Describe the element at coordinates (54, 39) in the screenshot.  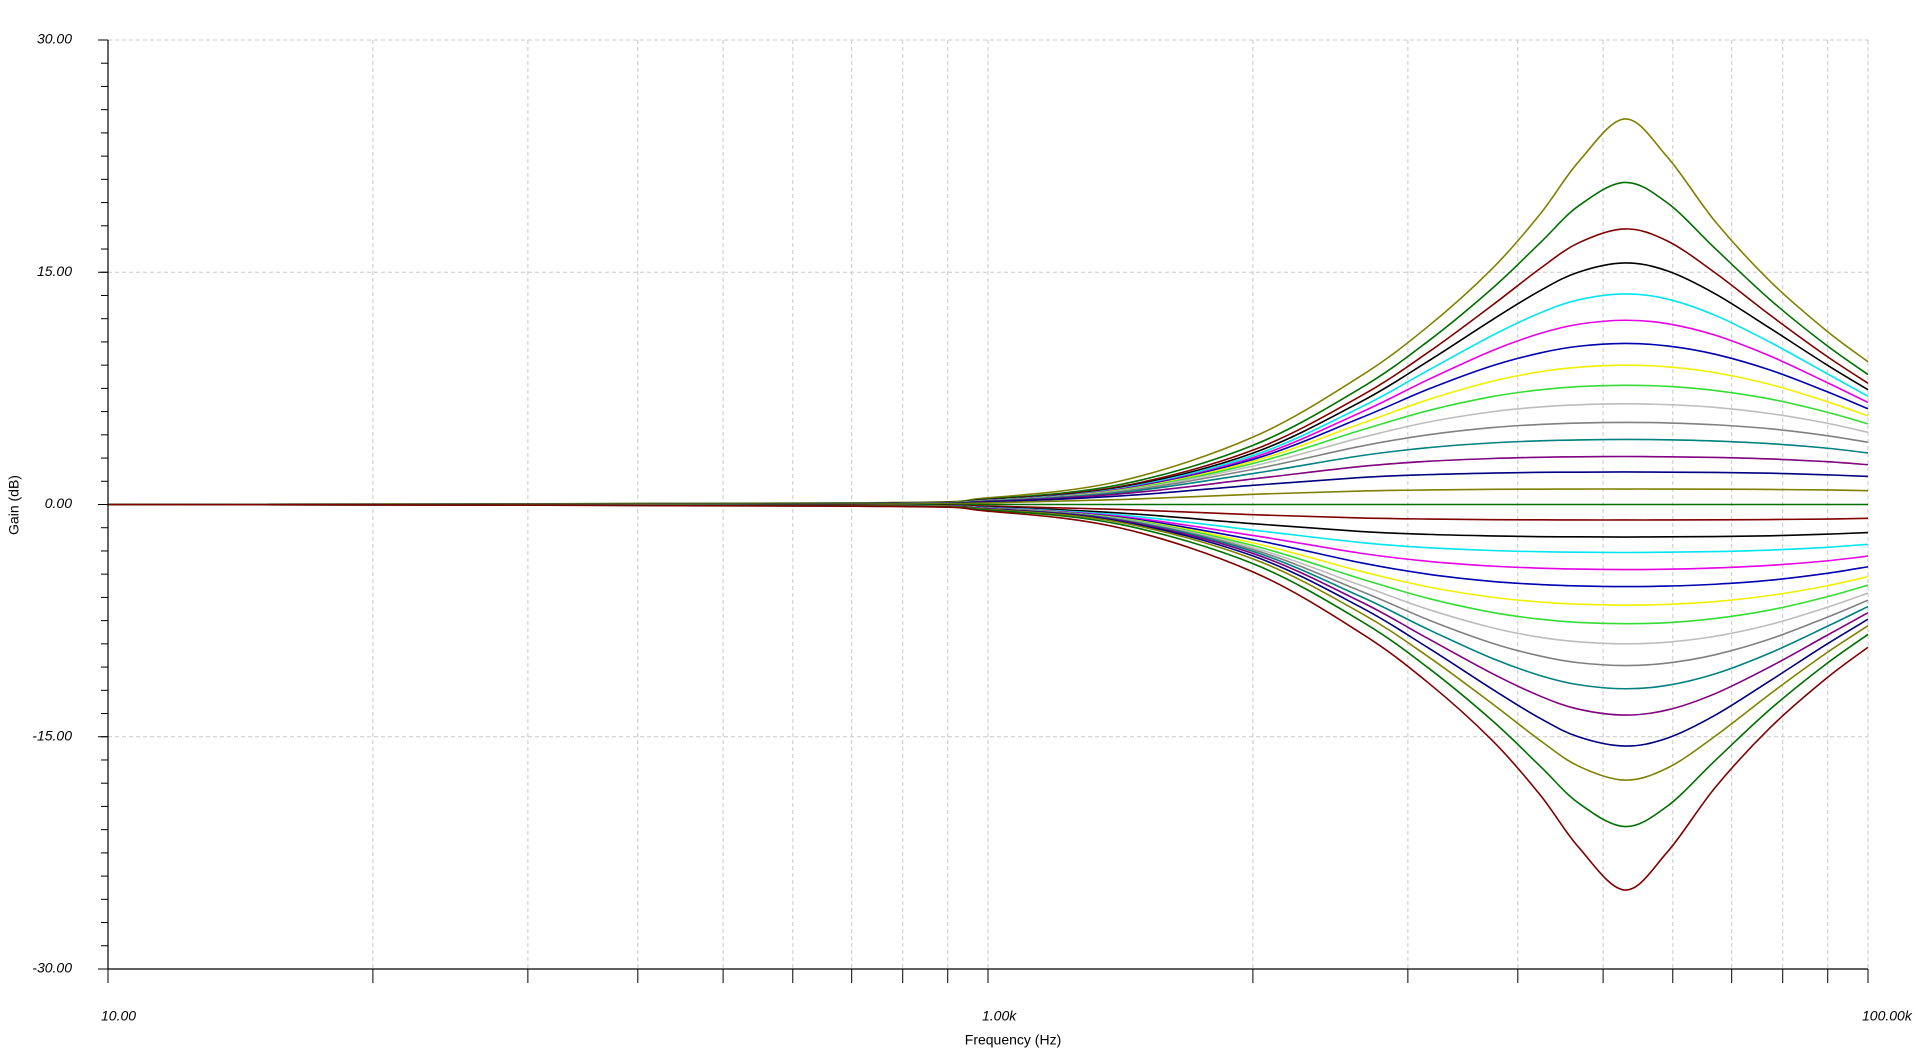
I see `y-tick-label: 30.00` at that location.